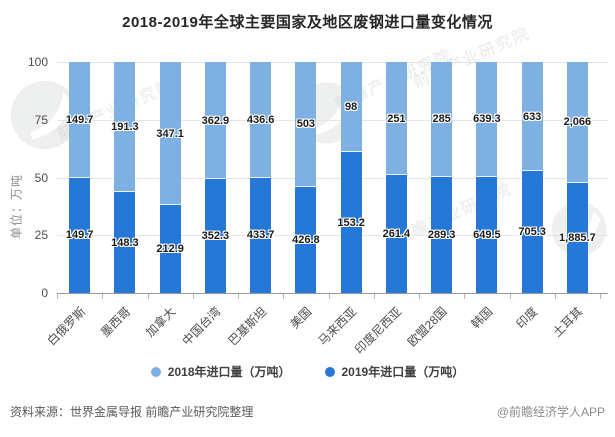 The image size is (615, 437). Describe the element at coordinates (247, 326) in the screenshot. I see `x-category-label-text: 巴基斯坦` at that location.